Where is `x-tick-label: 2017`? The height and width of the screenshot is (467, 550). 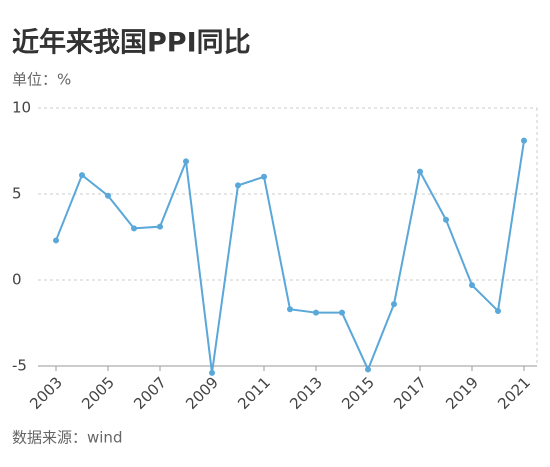 x-tick-label: 2017 is located at coordinates (410, 393).